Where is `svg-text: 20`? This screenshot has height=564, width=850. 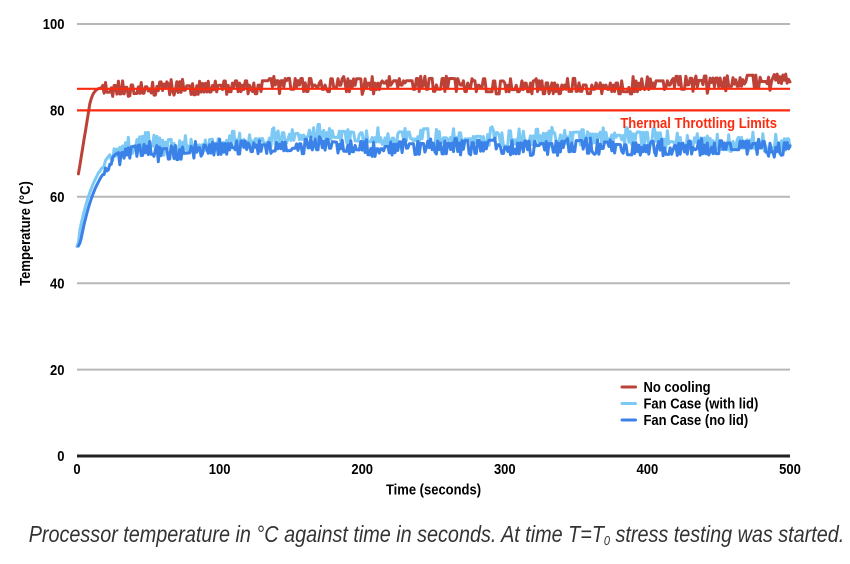 svg-text: 20 is located at coordinates (57, 370).